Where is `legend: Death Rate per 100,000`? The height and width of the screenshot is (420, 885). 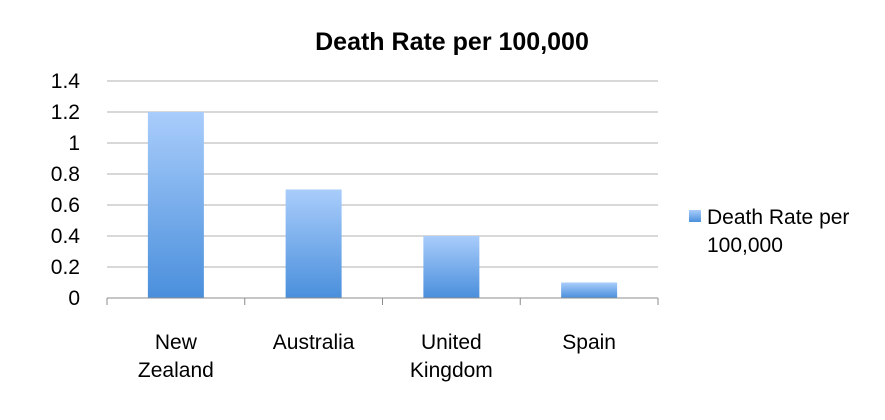 legend: Death Rate per 100,000 is located at coordinates (769, 231).